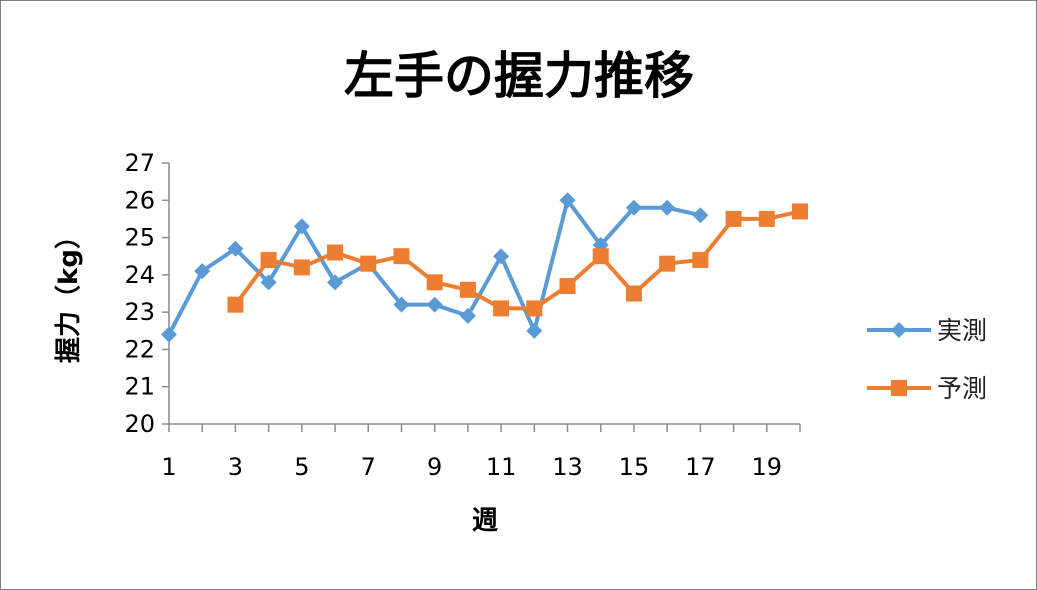 Image resolution: width=1037 pixels, height=590 pixels. I want to click on y-tick-labels: 20 21 22 23 24 25 26 27, so click(139, 293).